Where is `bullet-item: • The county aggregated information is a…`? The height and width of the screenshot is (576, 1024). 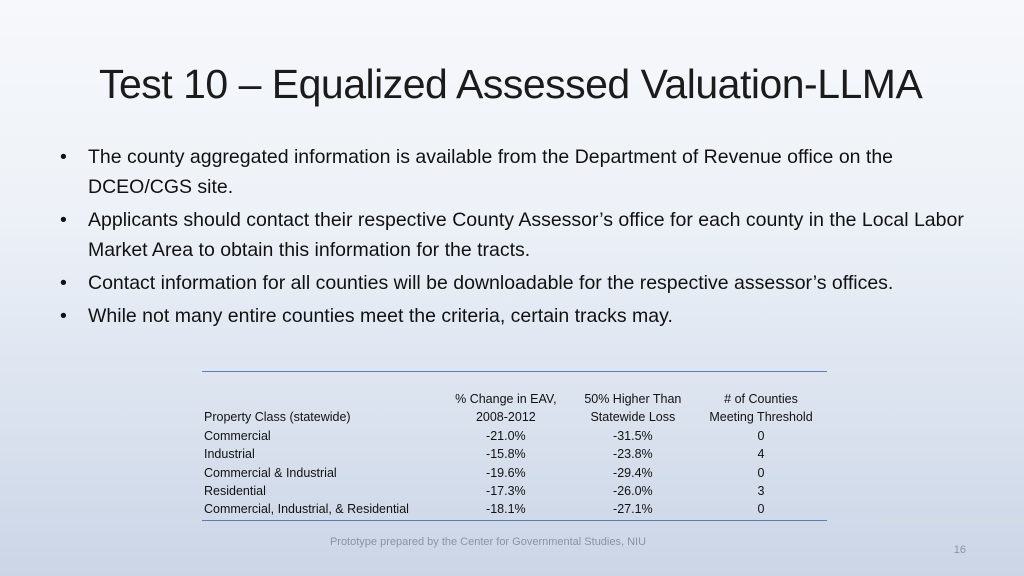
bullet-item: • The county aggregated information is a… is located at coordinates (518, 172).